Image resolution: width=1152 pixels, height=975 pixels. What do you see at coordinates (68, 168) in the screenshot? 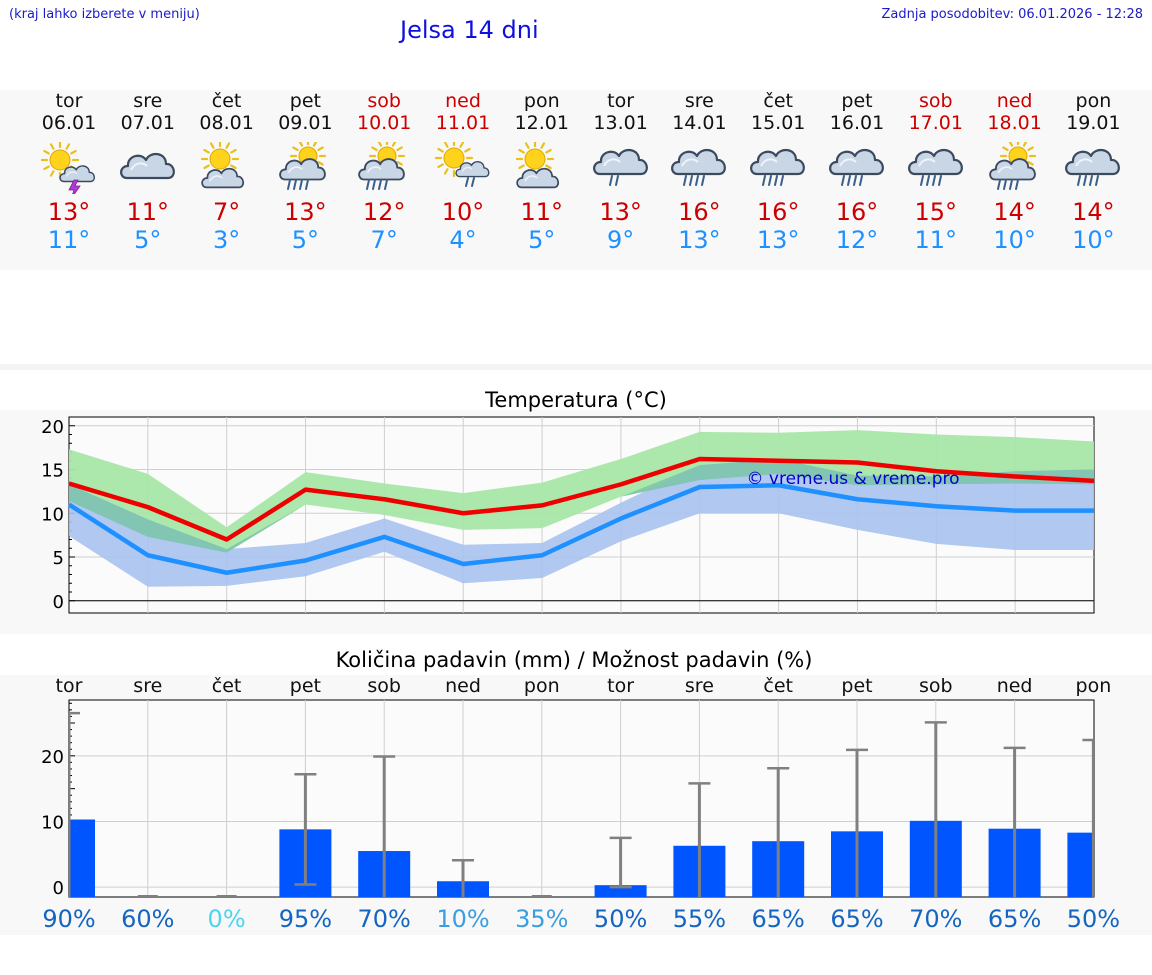
I see `sun-cloud-thunder-icon` at bounding box center [68, 168].